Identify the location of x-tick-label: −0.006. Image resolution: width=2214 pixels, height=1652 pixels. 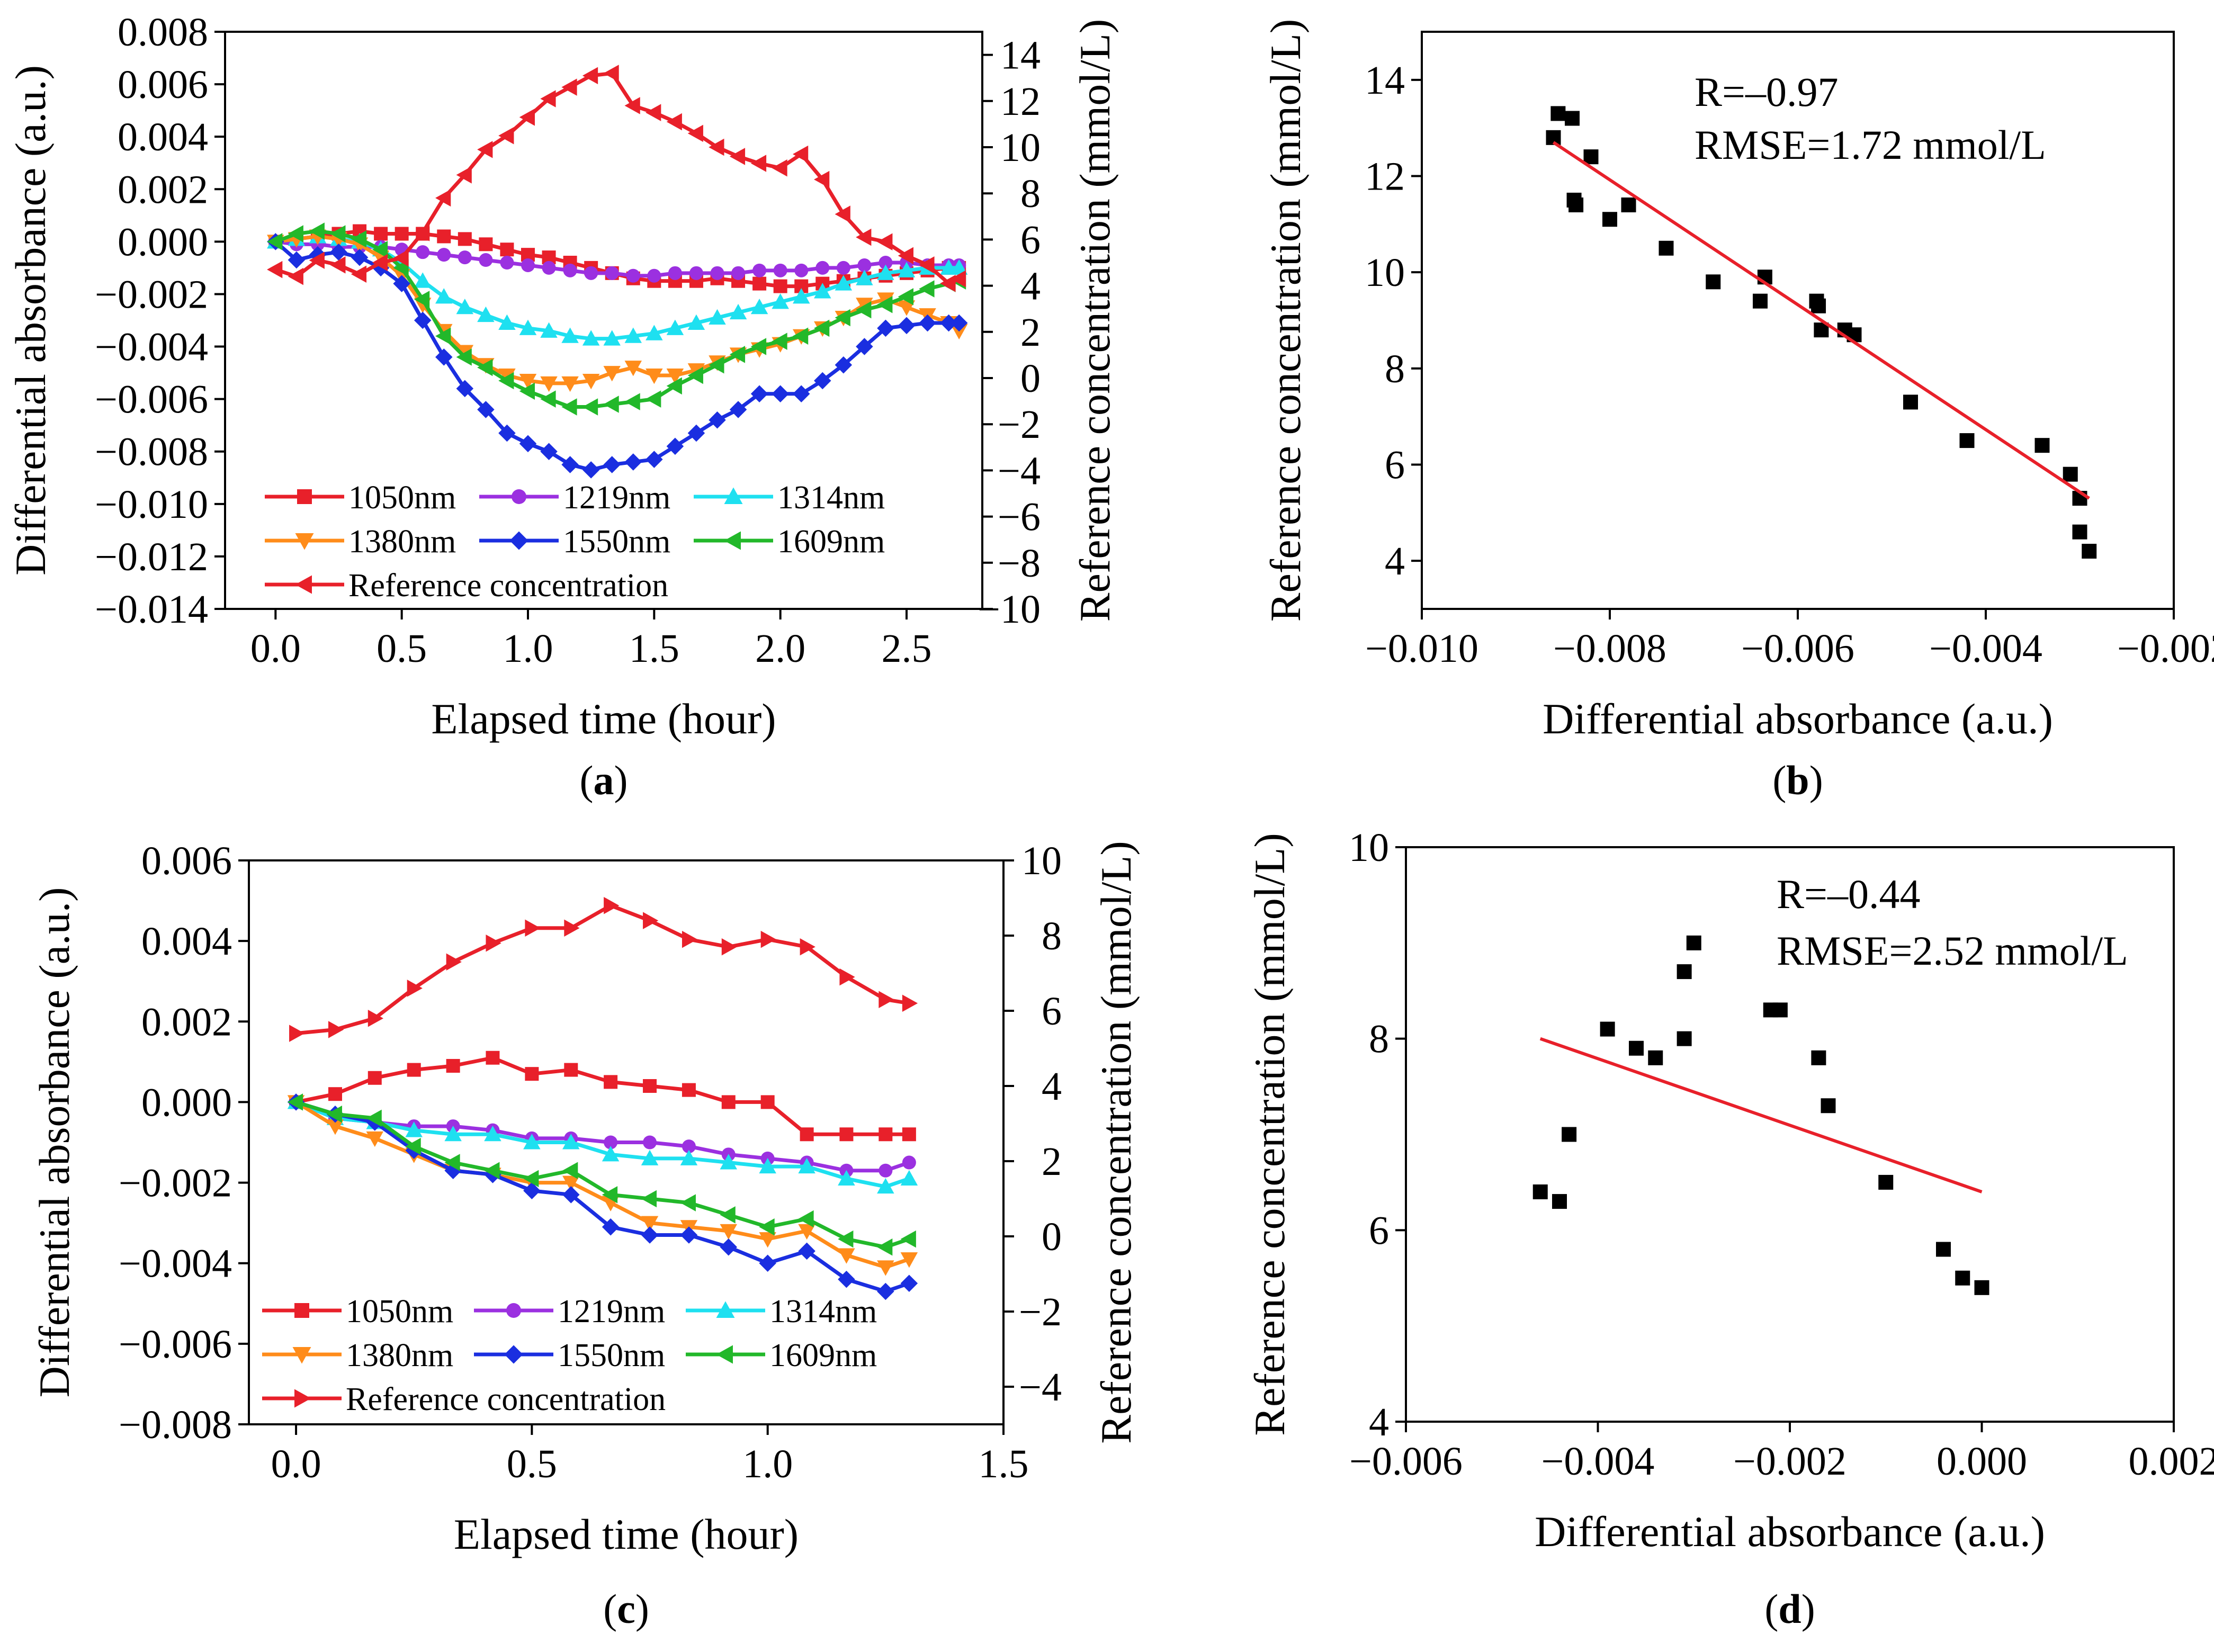
(1797, 648).